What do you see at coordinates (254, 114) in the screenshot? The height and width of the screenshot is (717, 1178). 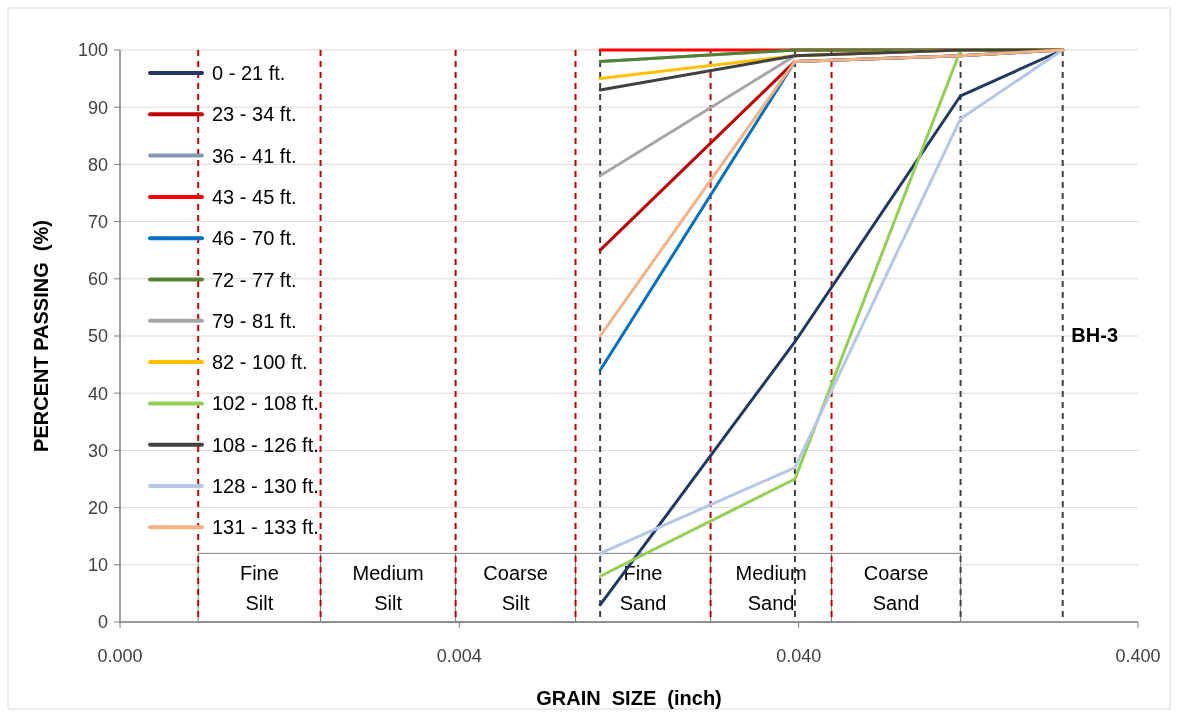 I see `legend-label: 23 - 34 ft.` at bounding box center [254, 114].